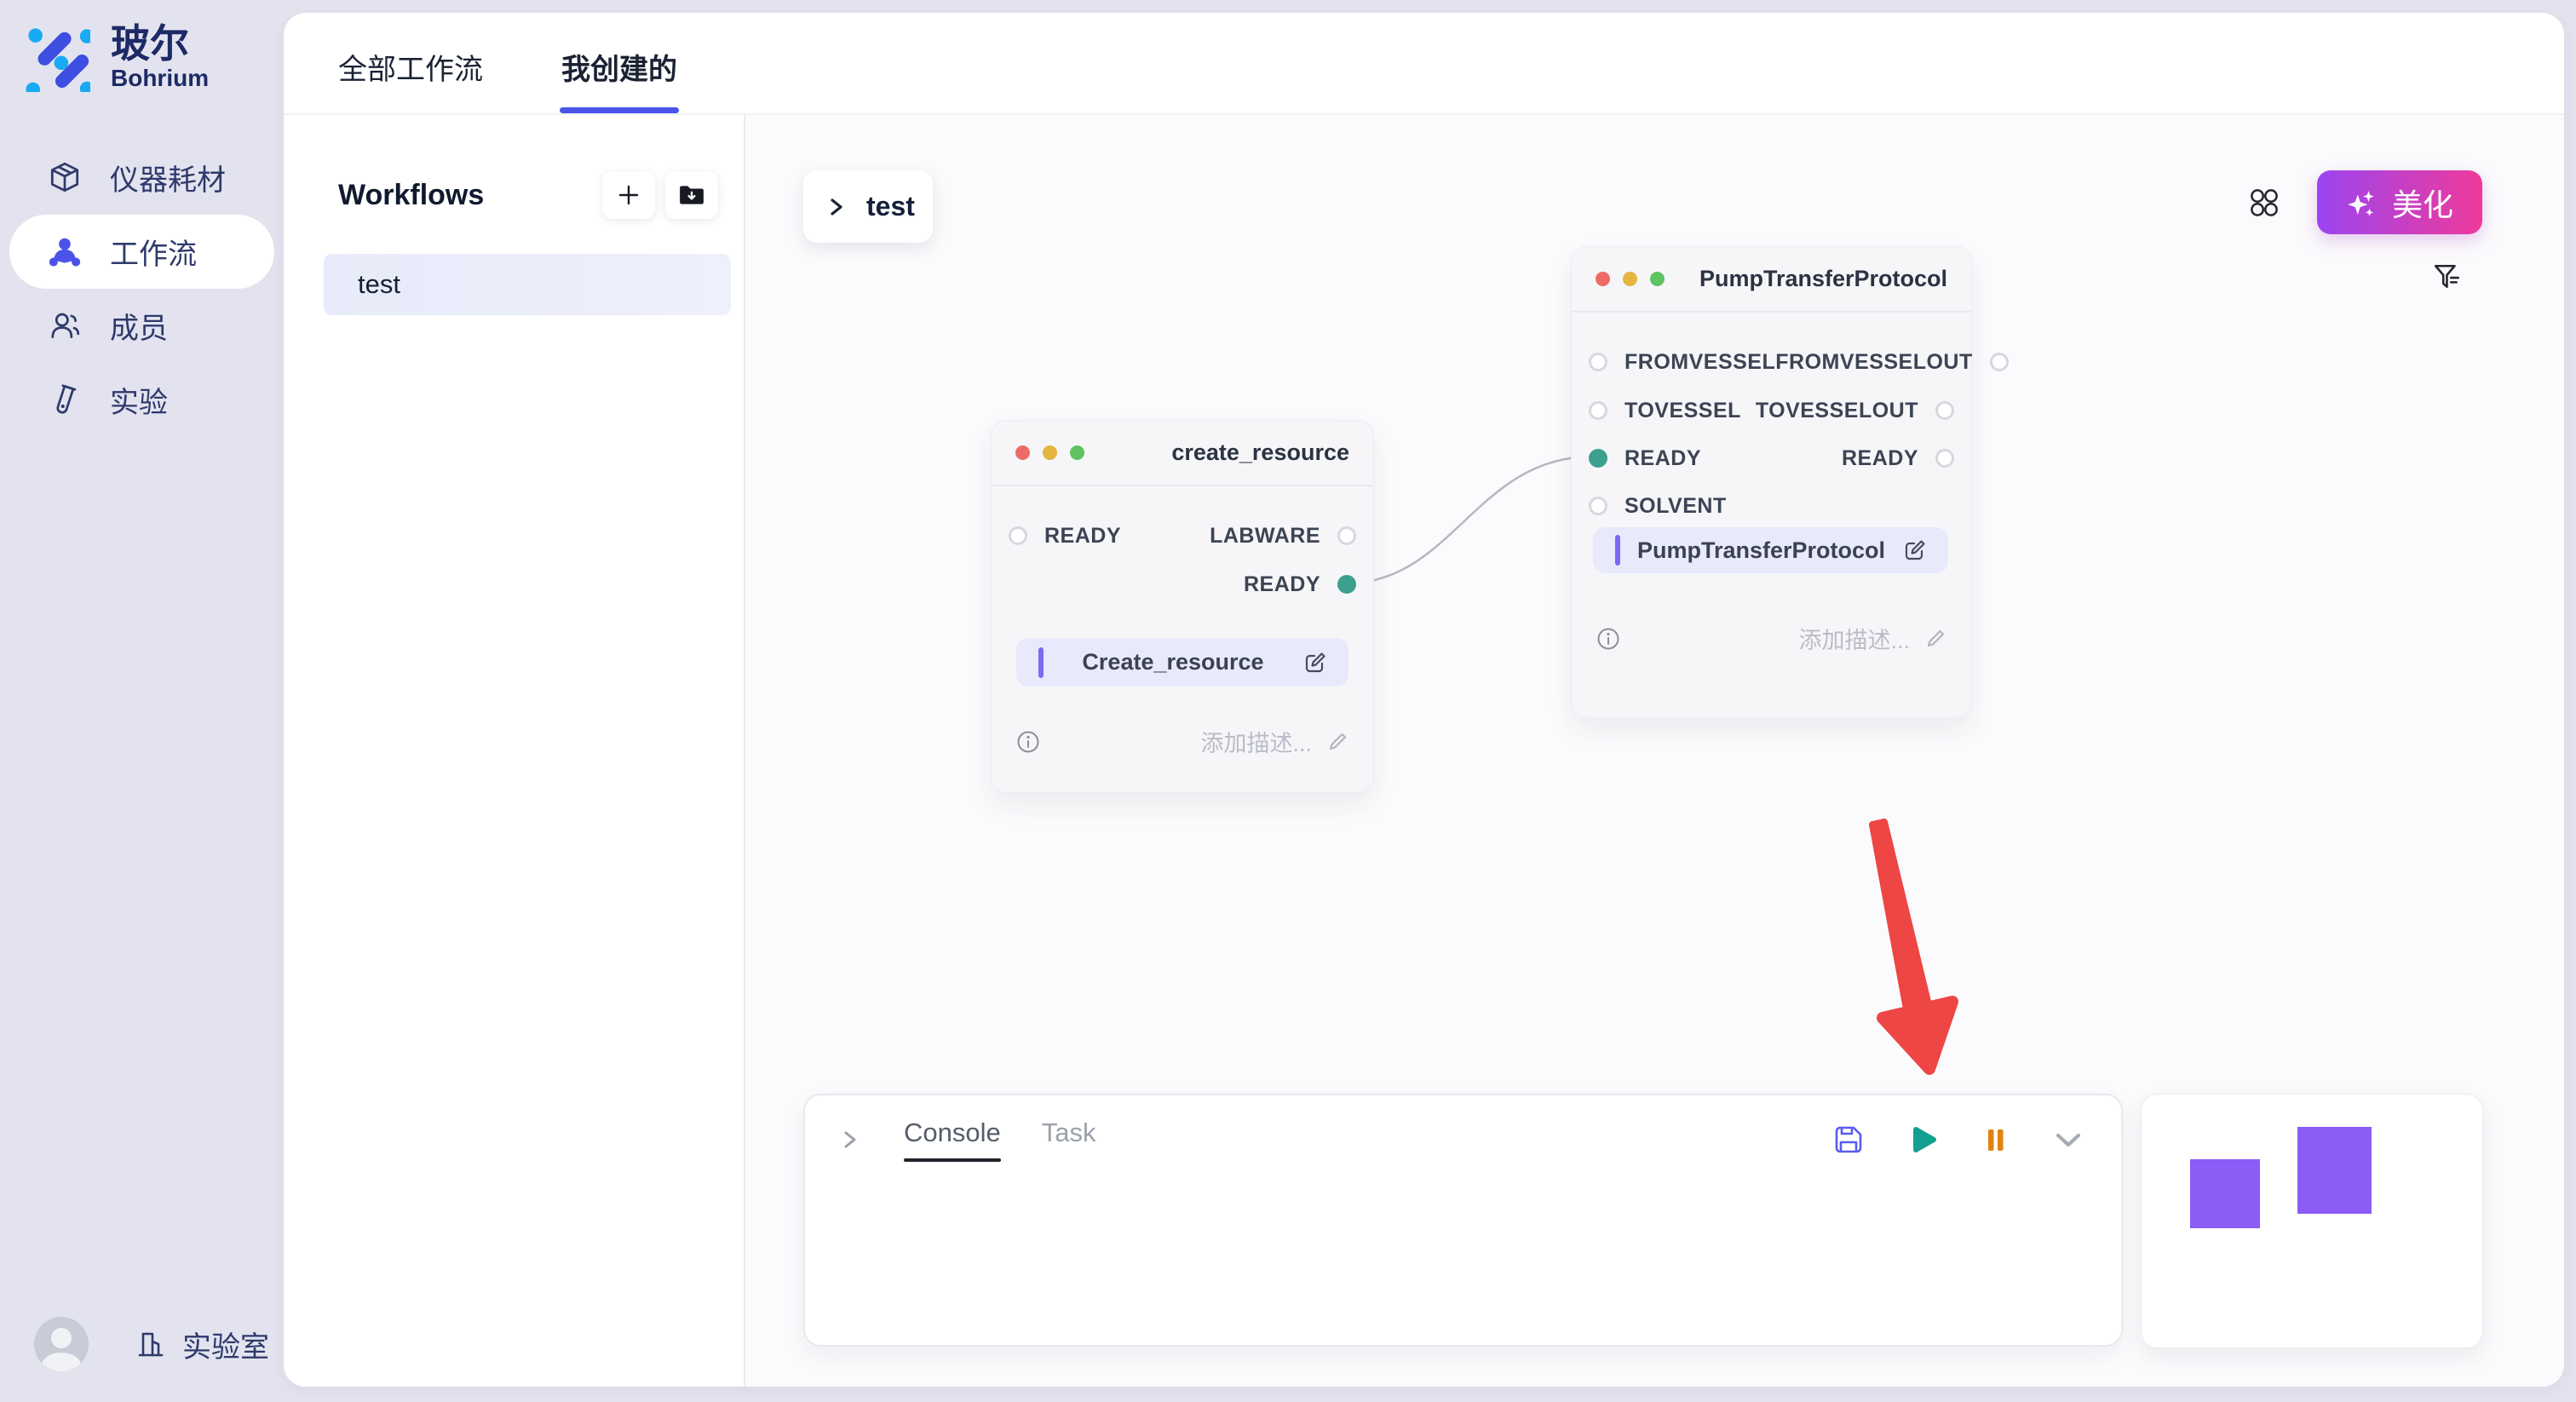 Image resolution: width=2576 pixels, height=1402 pixels. I want to click on minimap-node-create-resource, so click(2225, 1193).